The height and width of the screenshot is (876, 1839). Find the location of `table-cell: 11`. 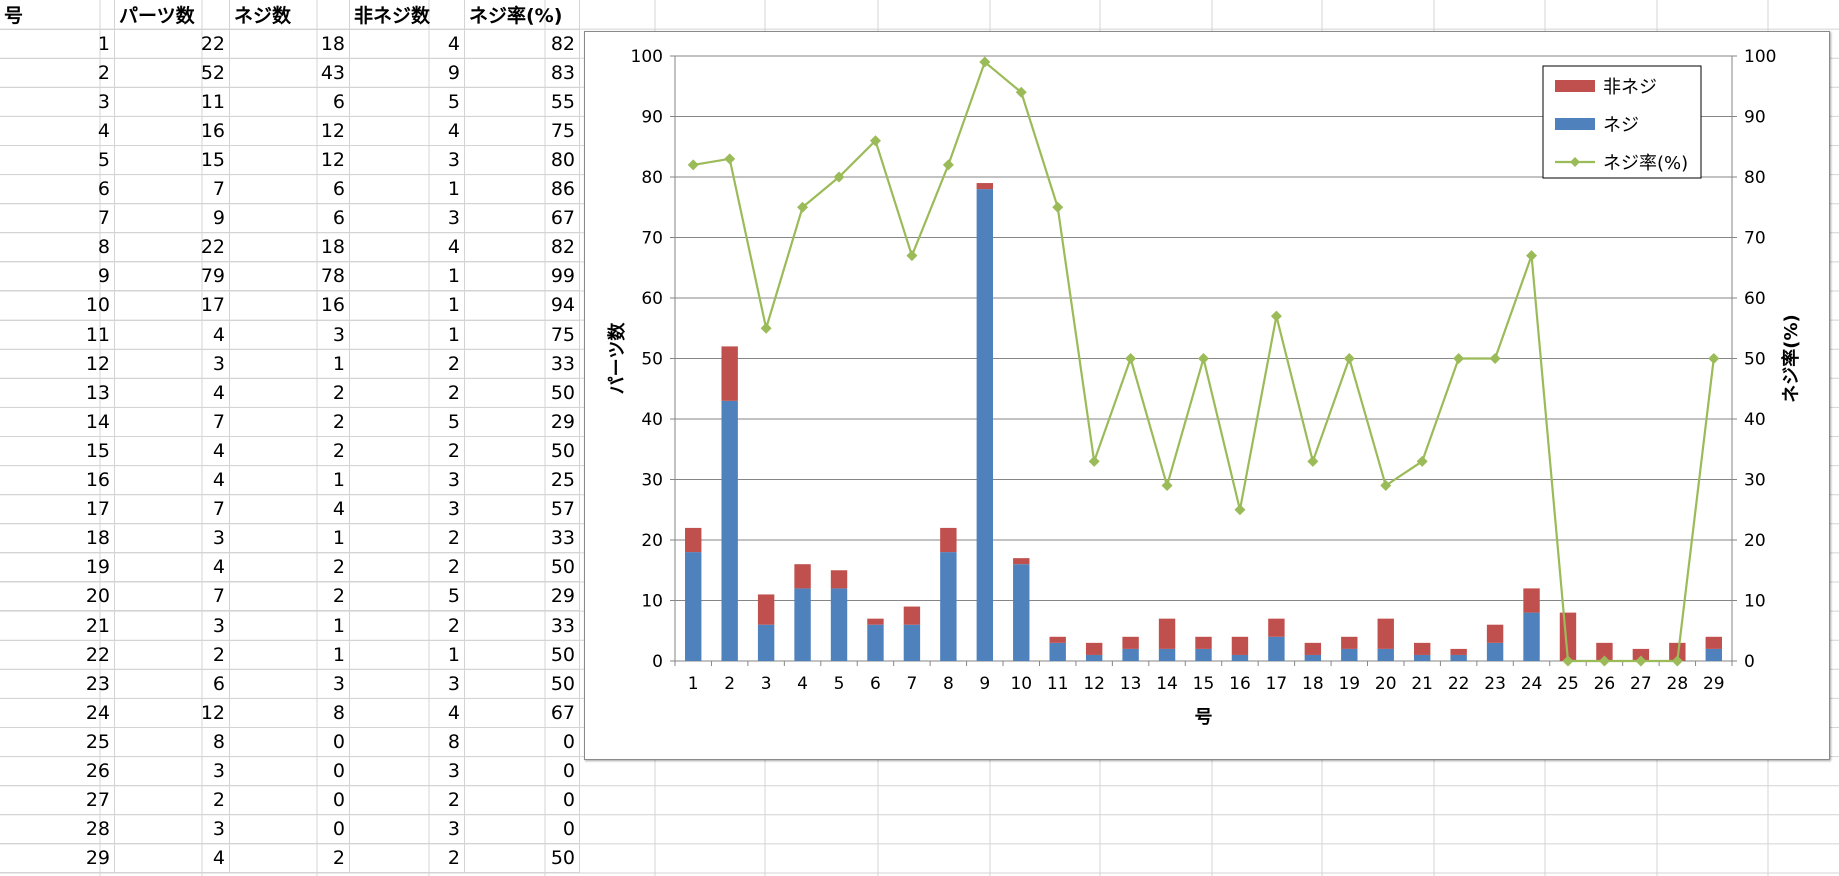

table-cell: 11 is located at coordinates (57, 335).